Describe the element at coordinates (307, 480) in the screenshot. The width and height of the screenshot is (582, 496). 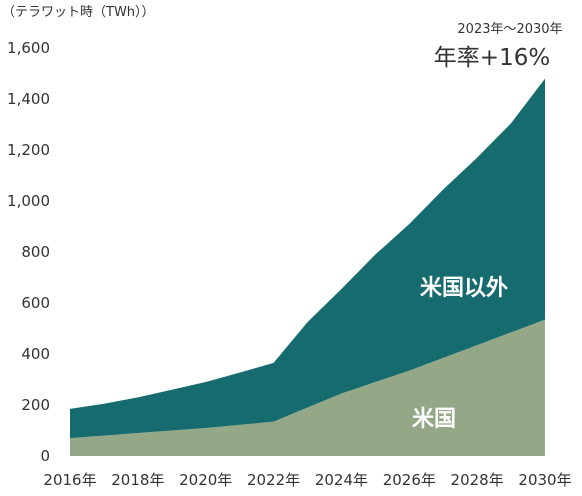
I see `x-axis-ticks: 2016年 2018年 2020年 2022年 2024年 2026年 2028年 2030年` at that location.